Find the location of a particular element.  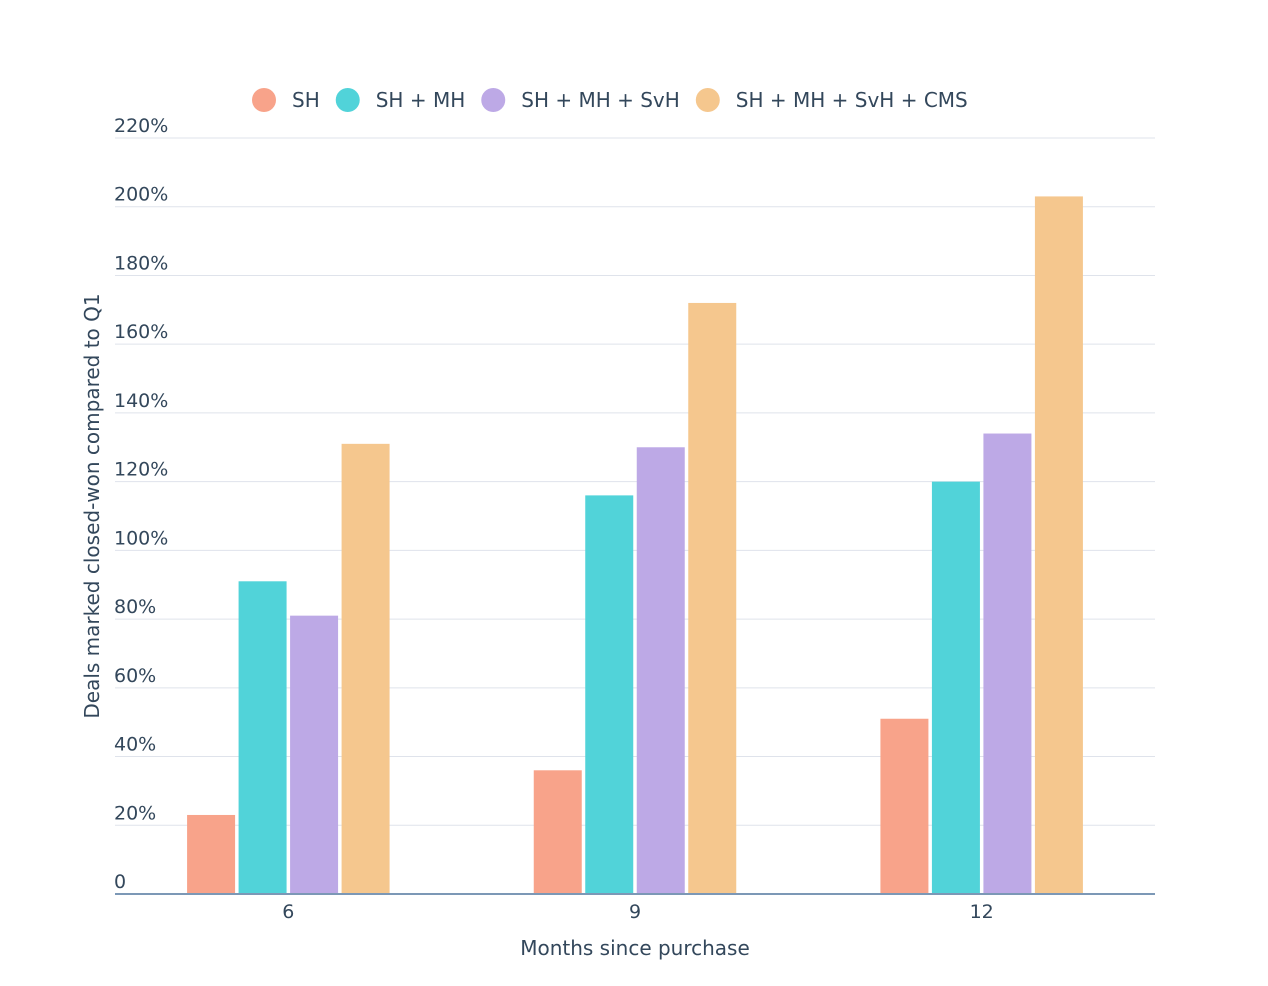

x-axis-ticks: 6 9 12 is located at coordinates (637, 912).